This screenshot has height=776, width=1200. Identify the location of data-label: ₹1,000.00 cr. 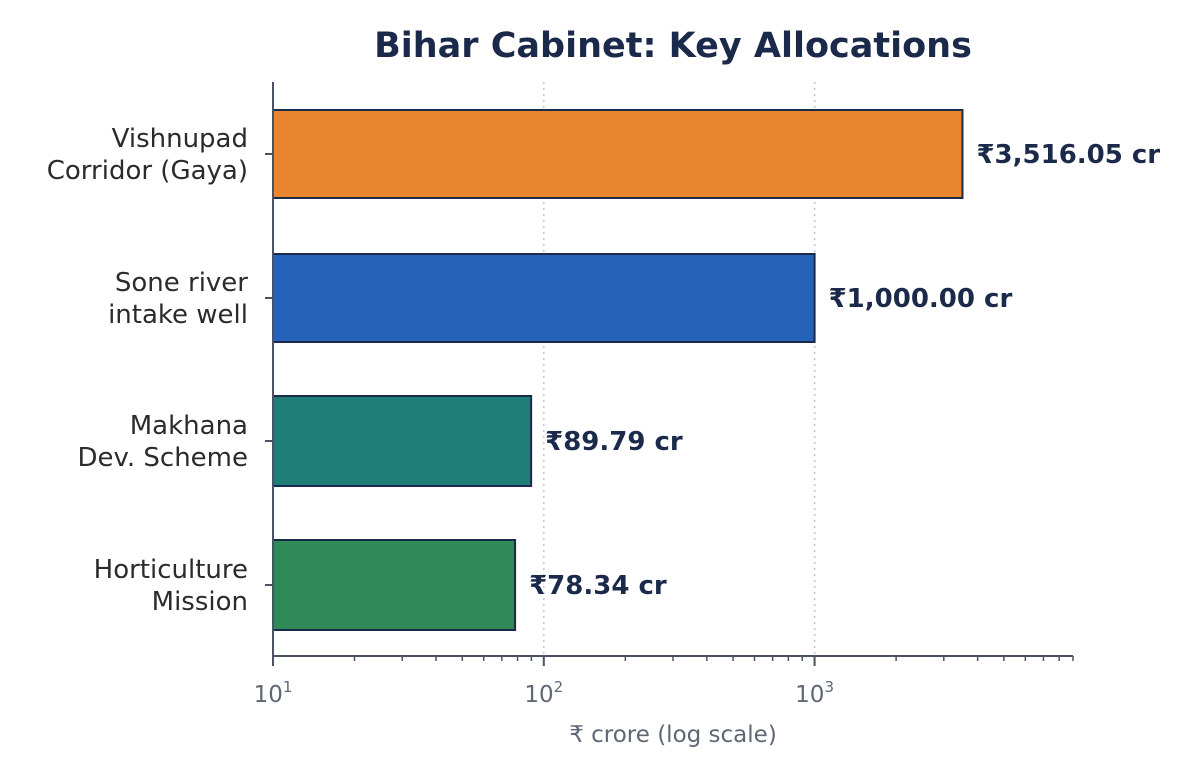
(921, 299).